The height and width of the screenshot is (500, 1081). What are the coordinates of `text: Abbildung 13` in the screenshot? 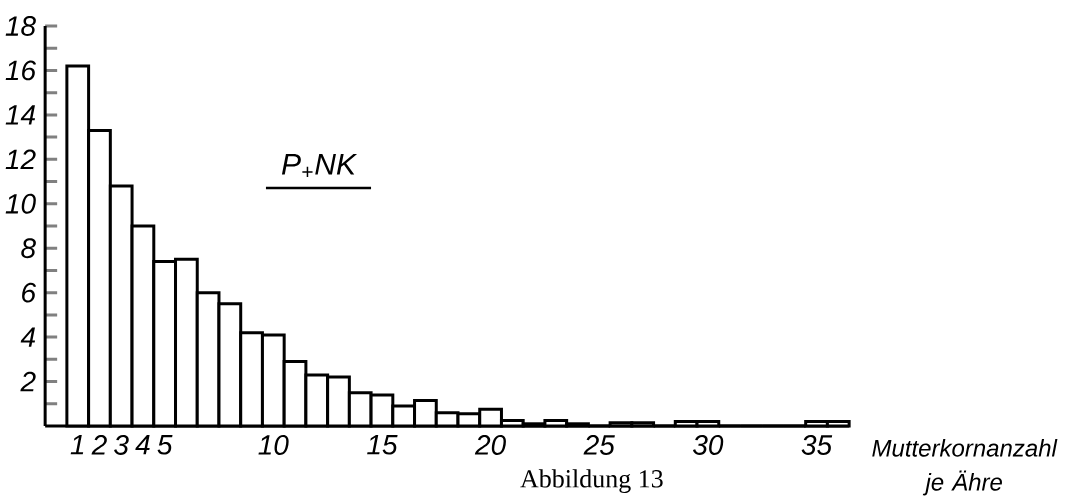 It's located at (591, 481).